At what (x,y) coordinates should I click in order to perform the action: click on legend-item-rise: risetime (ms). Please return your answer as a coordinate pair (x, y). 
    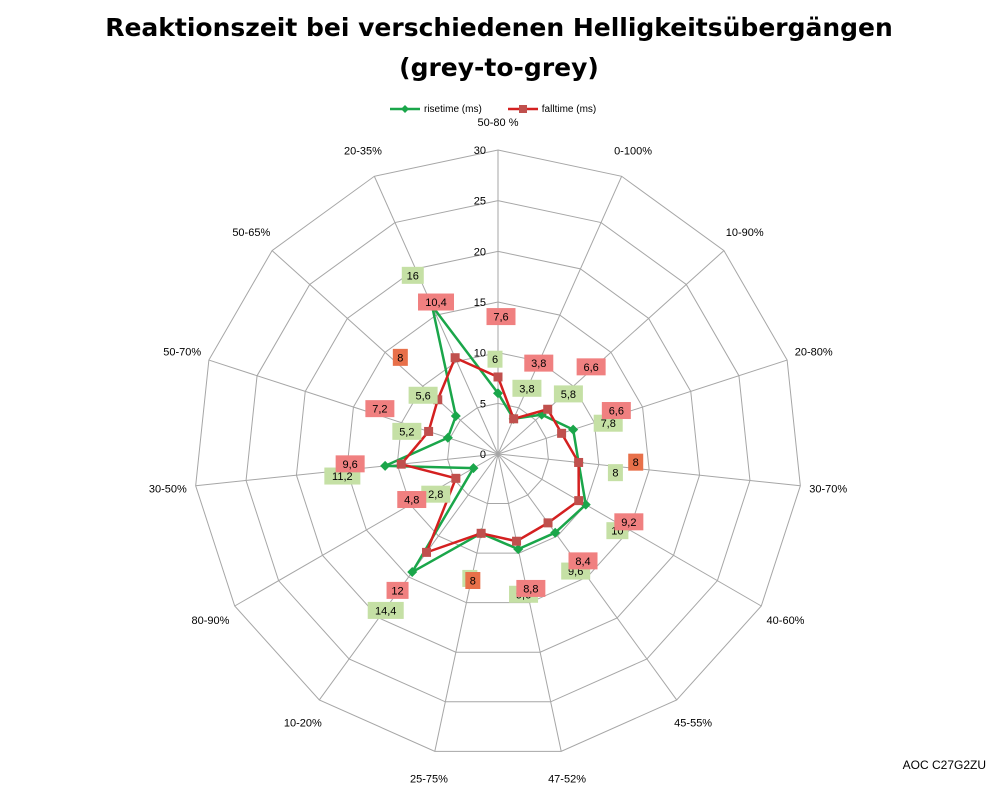
    Looking at the image, I should click on (436, 109).